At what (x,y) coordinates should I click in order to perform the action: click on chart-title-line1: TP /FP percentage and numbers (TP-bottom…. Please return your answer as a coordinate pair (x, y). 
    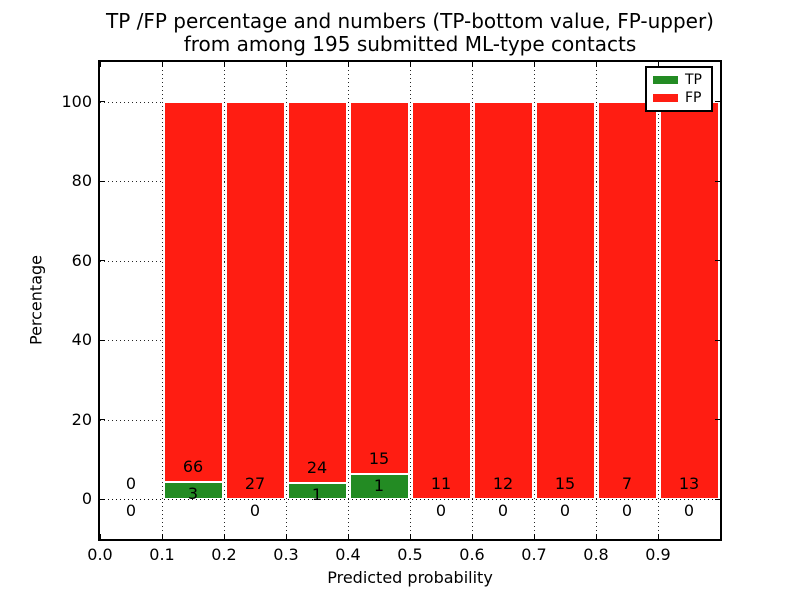
    Looking at the image, I should click on (410, 21).